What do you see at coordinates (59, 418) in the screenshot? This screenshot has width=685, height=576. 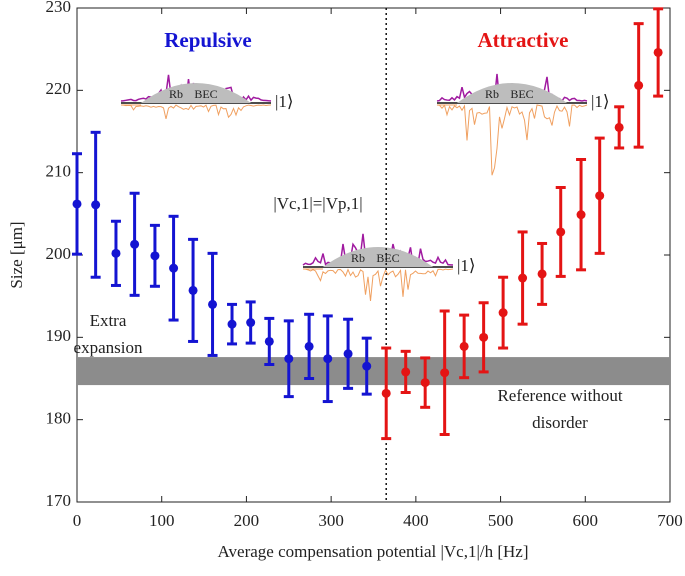 I see `y-tick-label: 180` at bounding box center [59, 418].